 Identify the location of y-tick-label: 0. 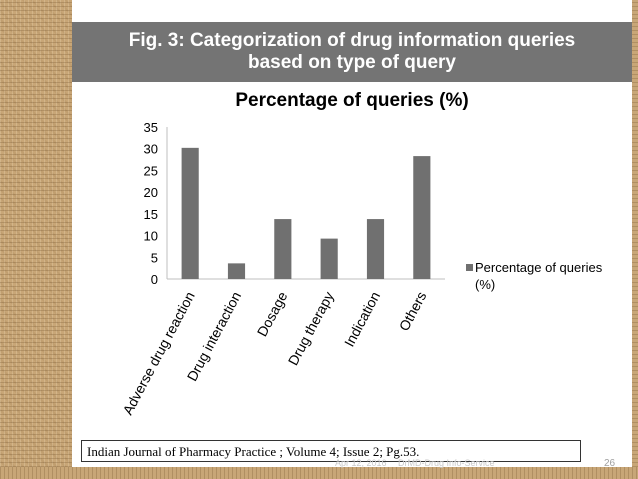
(154, 279).